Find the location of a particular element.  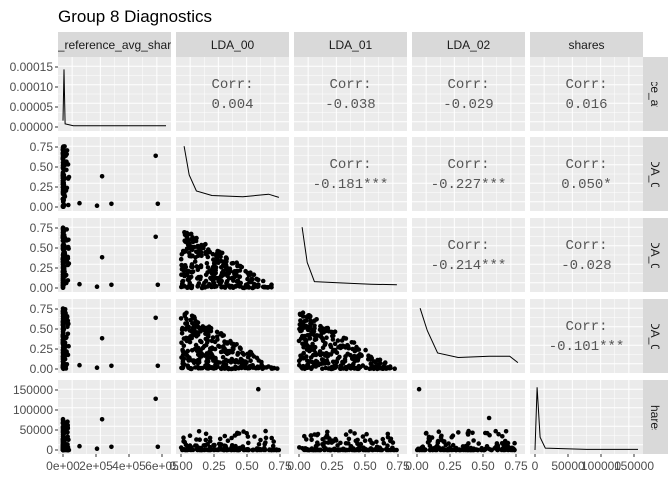

scatter-r3-c0 is located at coordinates (110, 339).